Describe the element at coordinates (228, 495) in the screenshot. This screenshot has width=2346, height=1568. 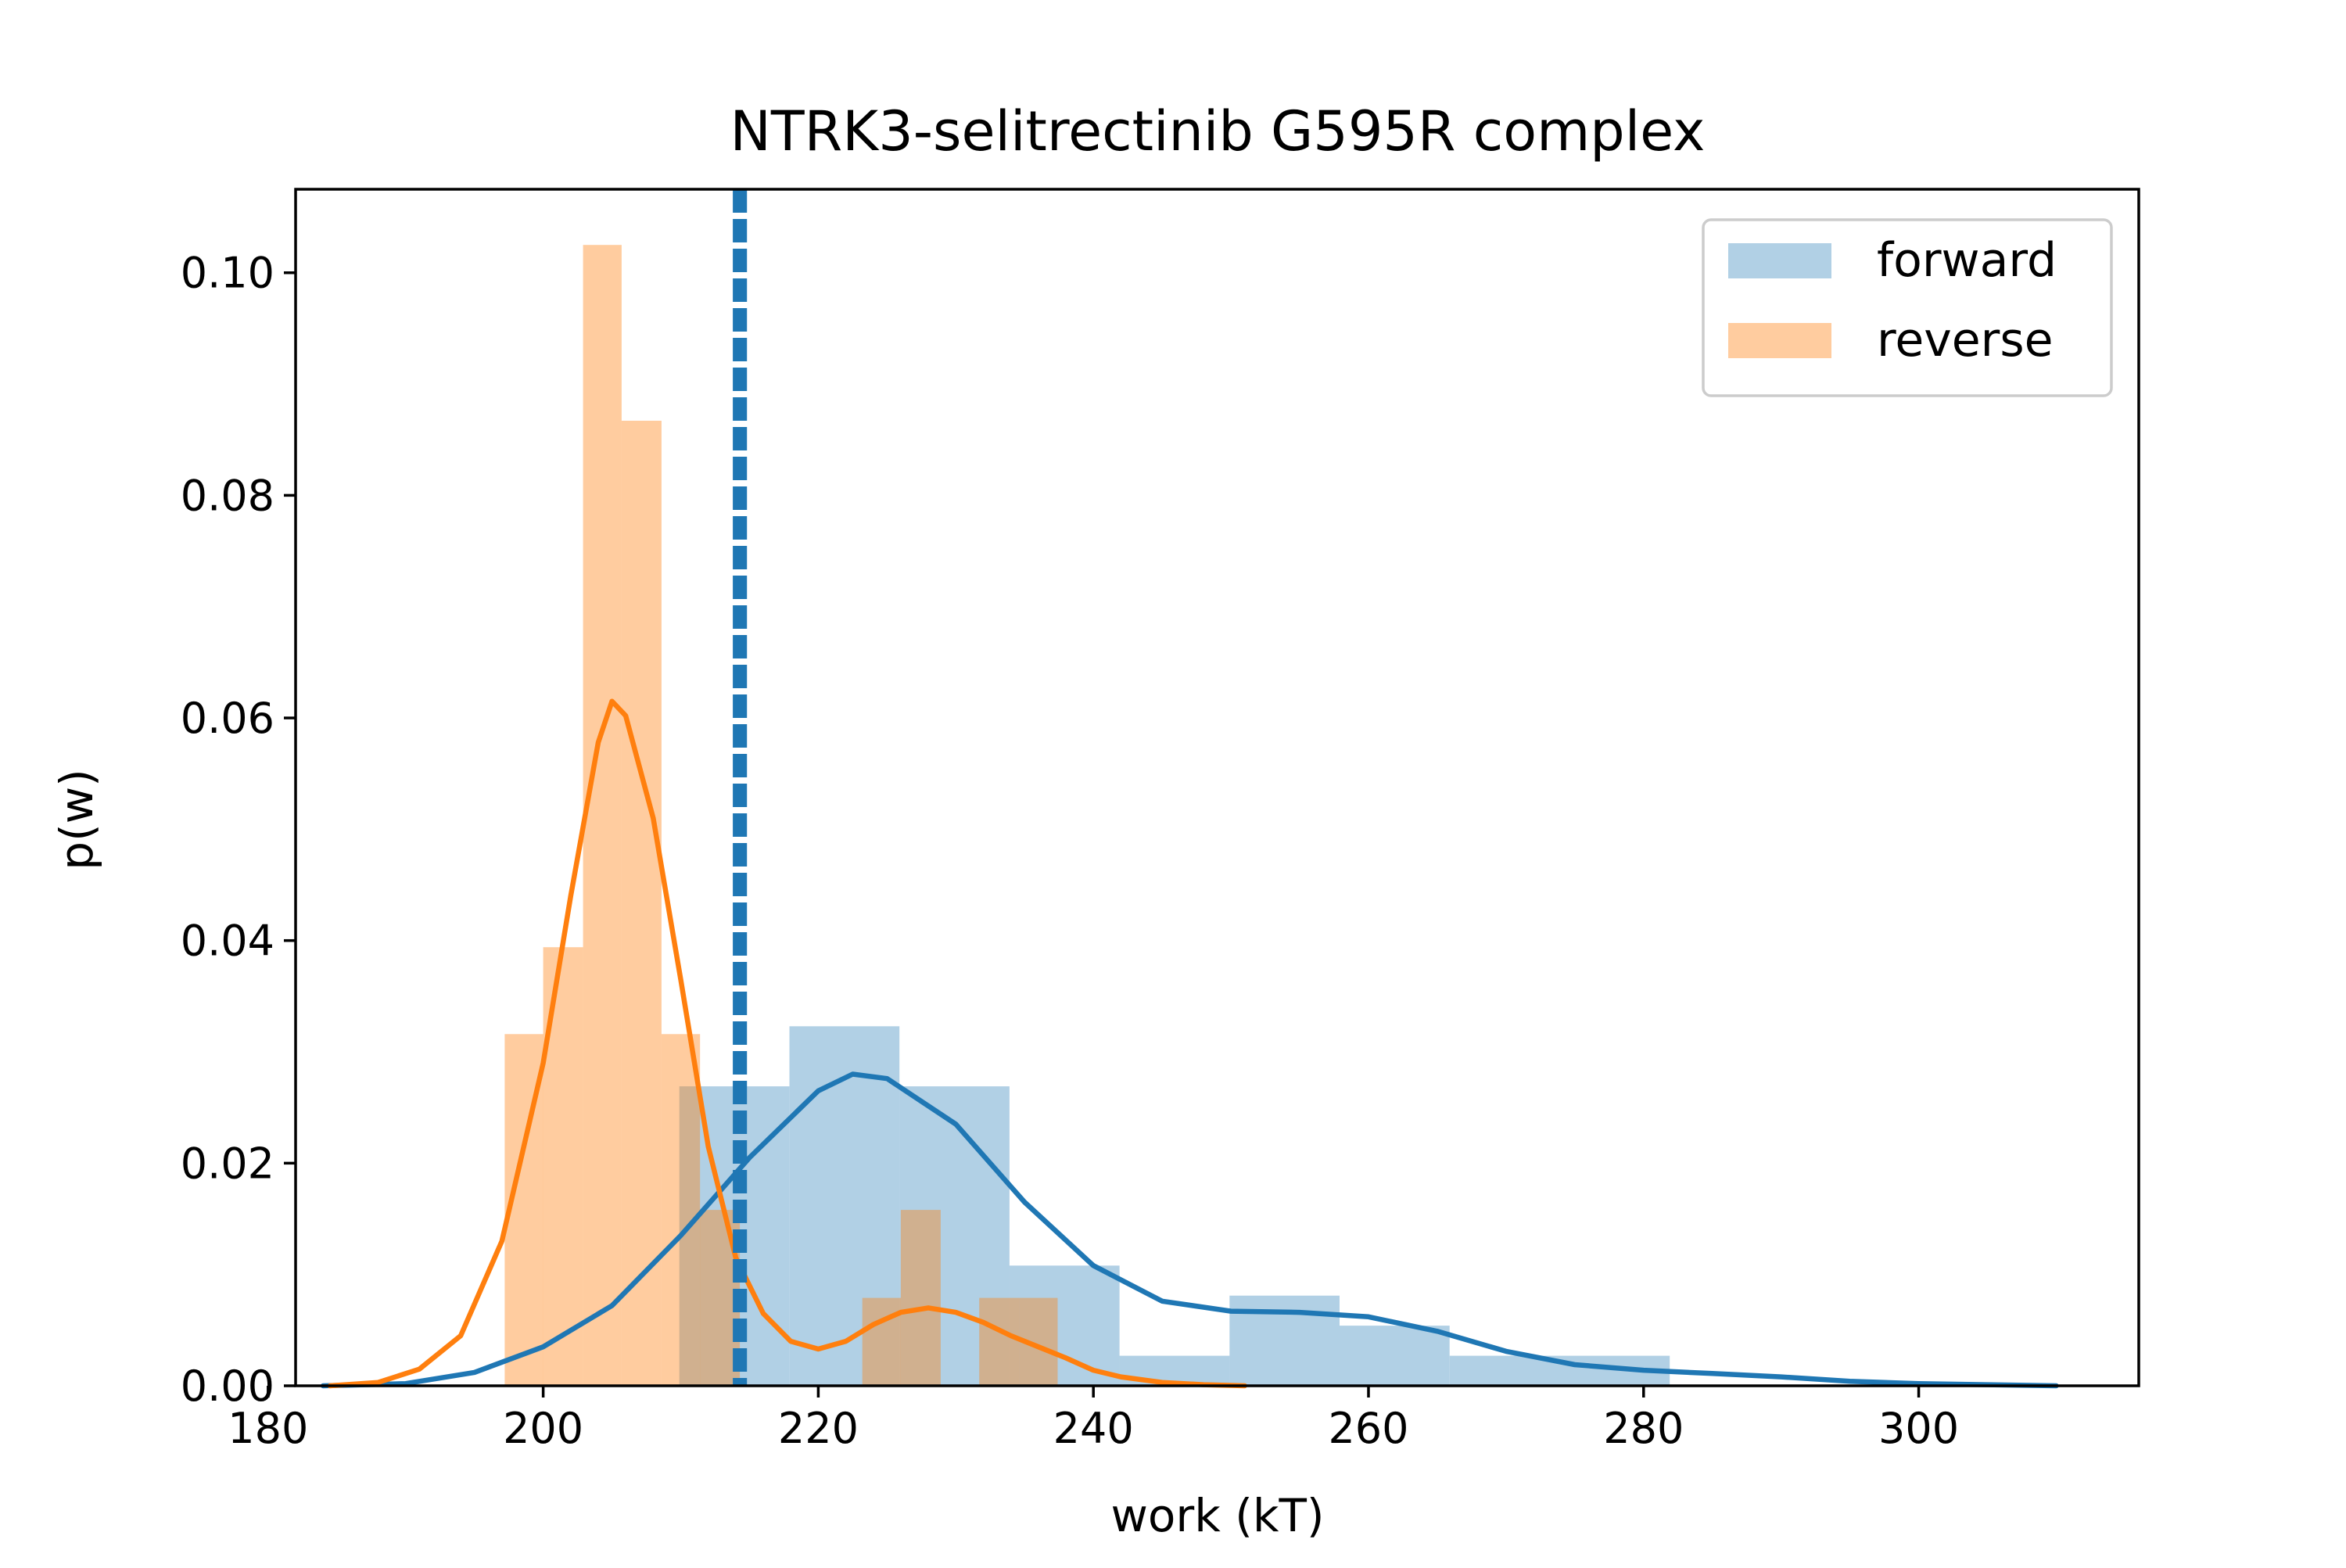
I see `y-tick-label: 0.08` at that location.